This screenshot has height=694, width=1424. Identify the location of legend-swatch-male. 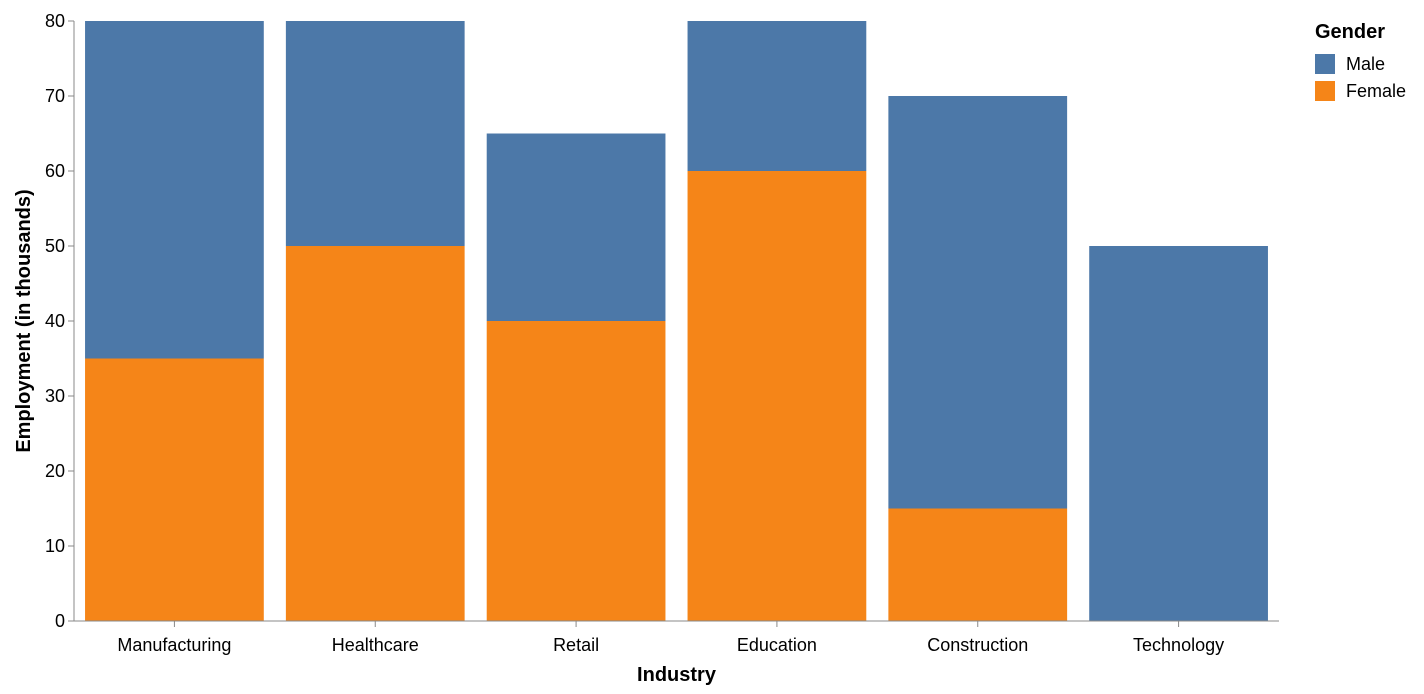
(1325, 64).